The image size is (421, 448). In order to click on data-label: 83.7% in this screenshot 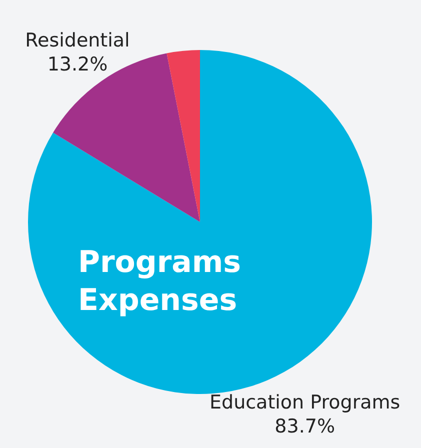, I will do `click(305, 427)`.